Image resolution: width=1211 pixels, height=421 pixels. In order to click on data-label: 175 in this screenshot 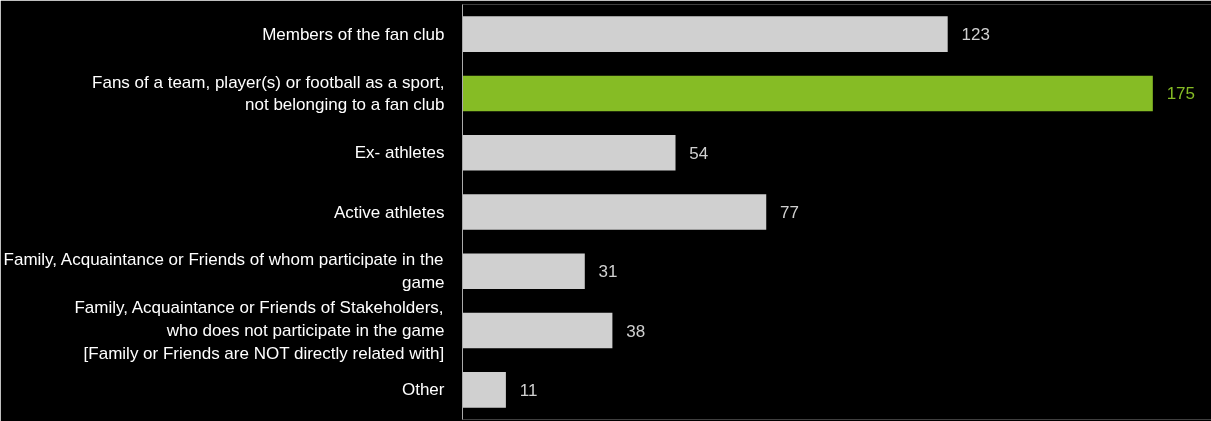, I will do `click(1180, 94)`.